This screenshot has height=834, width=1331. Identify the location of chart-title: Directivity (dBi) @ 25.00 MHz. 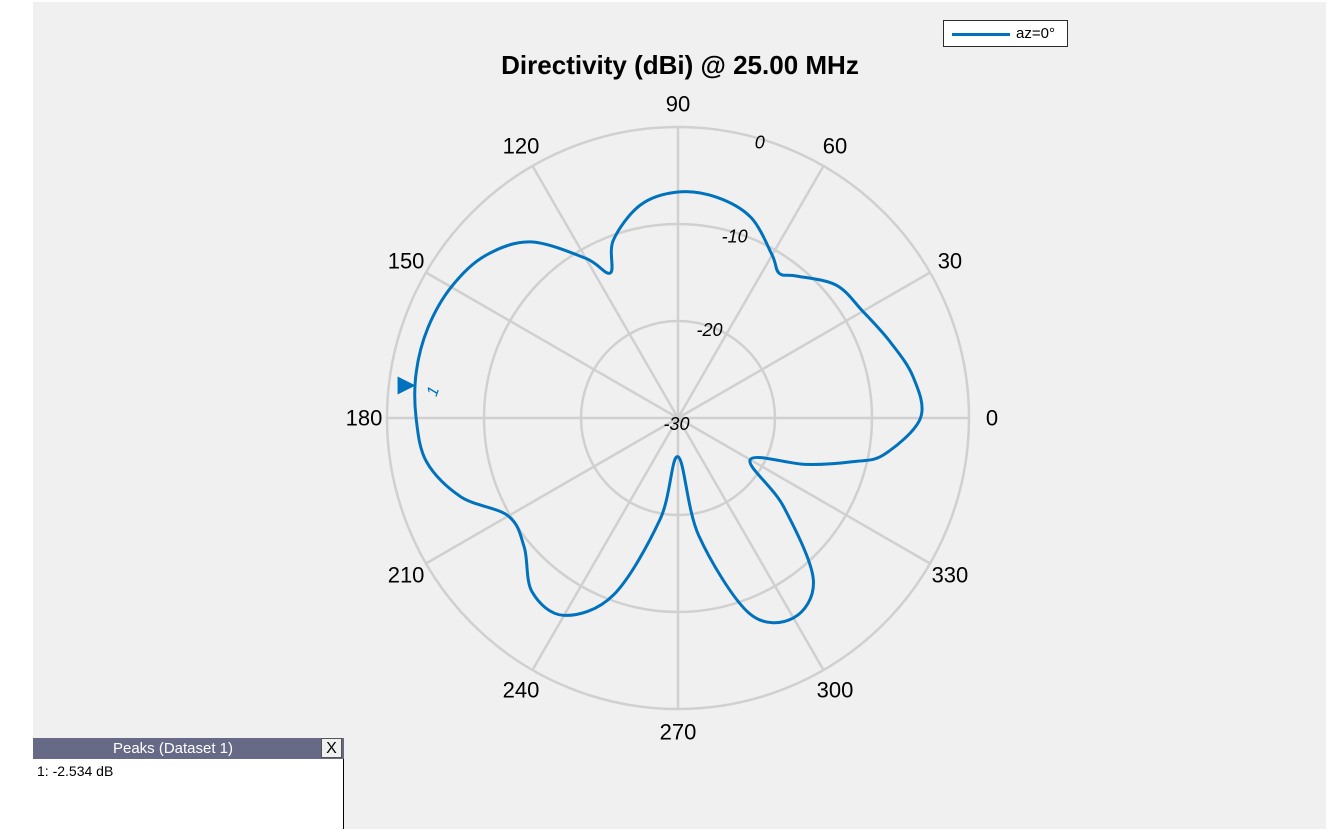
(680, 65).